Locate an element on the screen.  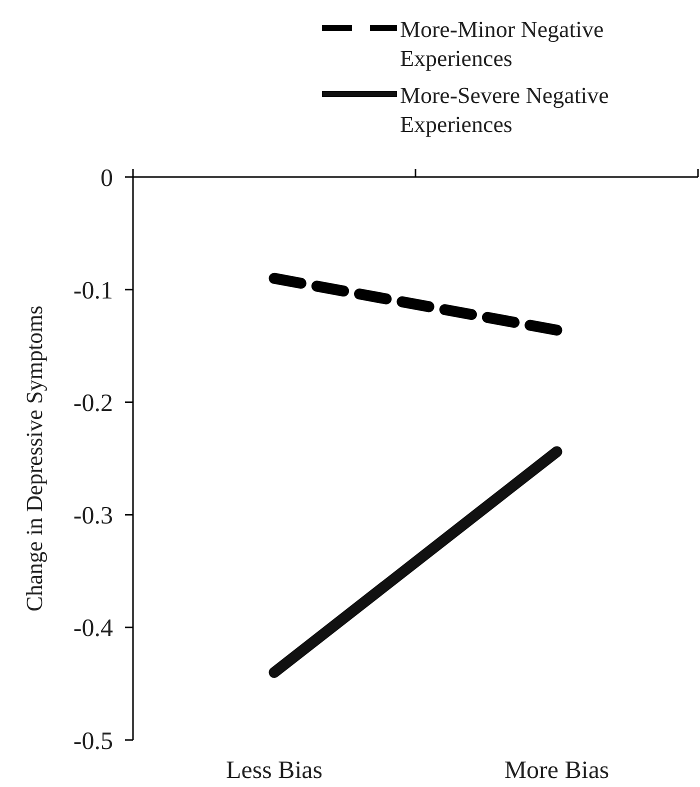
legend-label: More-Severe Negative Experiences is located at coordinates (504, 110).